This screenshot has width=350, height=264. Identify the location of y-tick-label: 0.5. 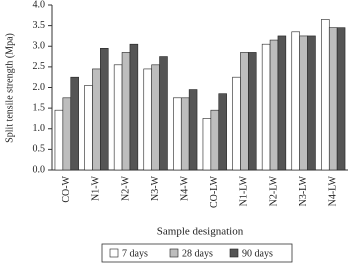
(39, 149).